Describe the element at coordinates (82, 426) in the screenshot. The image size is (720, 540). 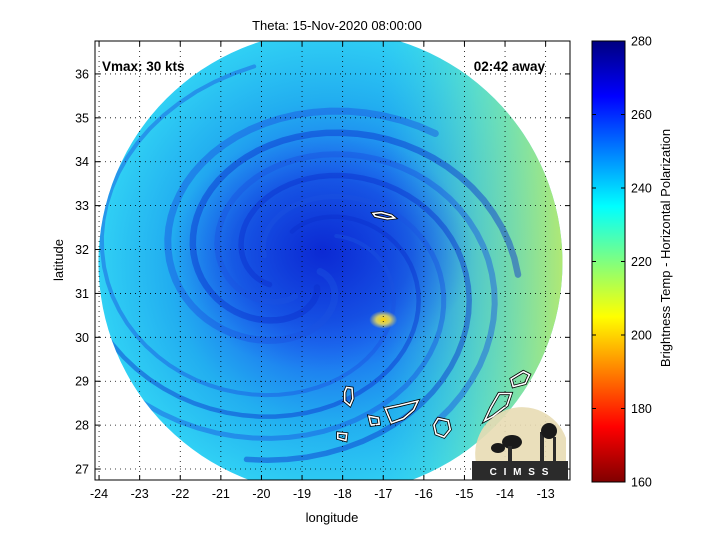
I see `y-tick-label: 28` at that location.